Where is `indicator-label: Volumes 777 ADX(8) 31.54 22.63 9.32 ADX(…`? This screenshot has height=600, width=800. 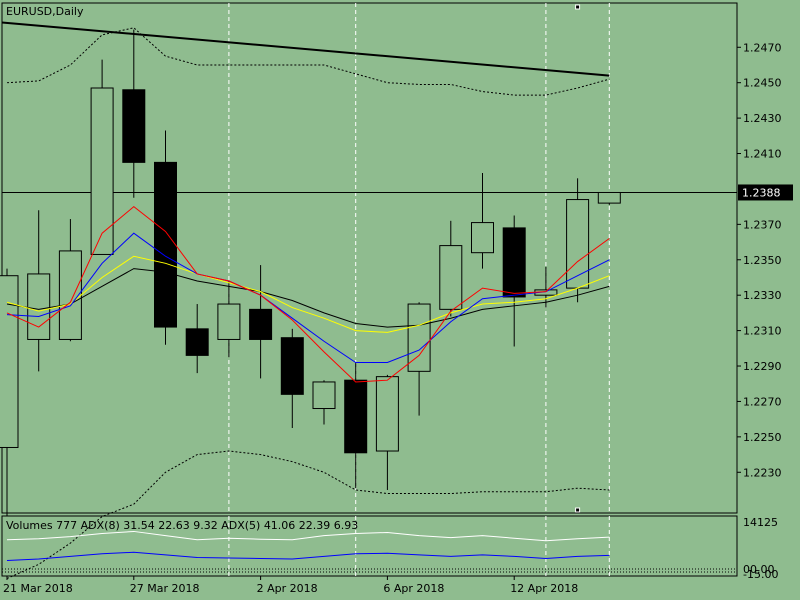
indicator-label: Volumes 777 ADX(8) 31.54 22.63 9.32 ADX(… is located at coordinates (182, 525).